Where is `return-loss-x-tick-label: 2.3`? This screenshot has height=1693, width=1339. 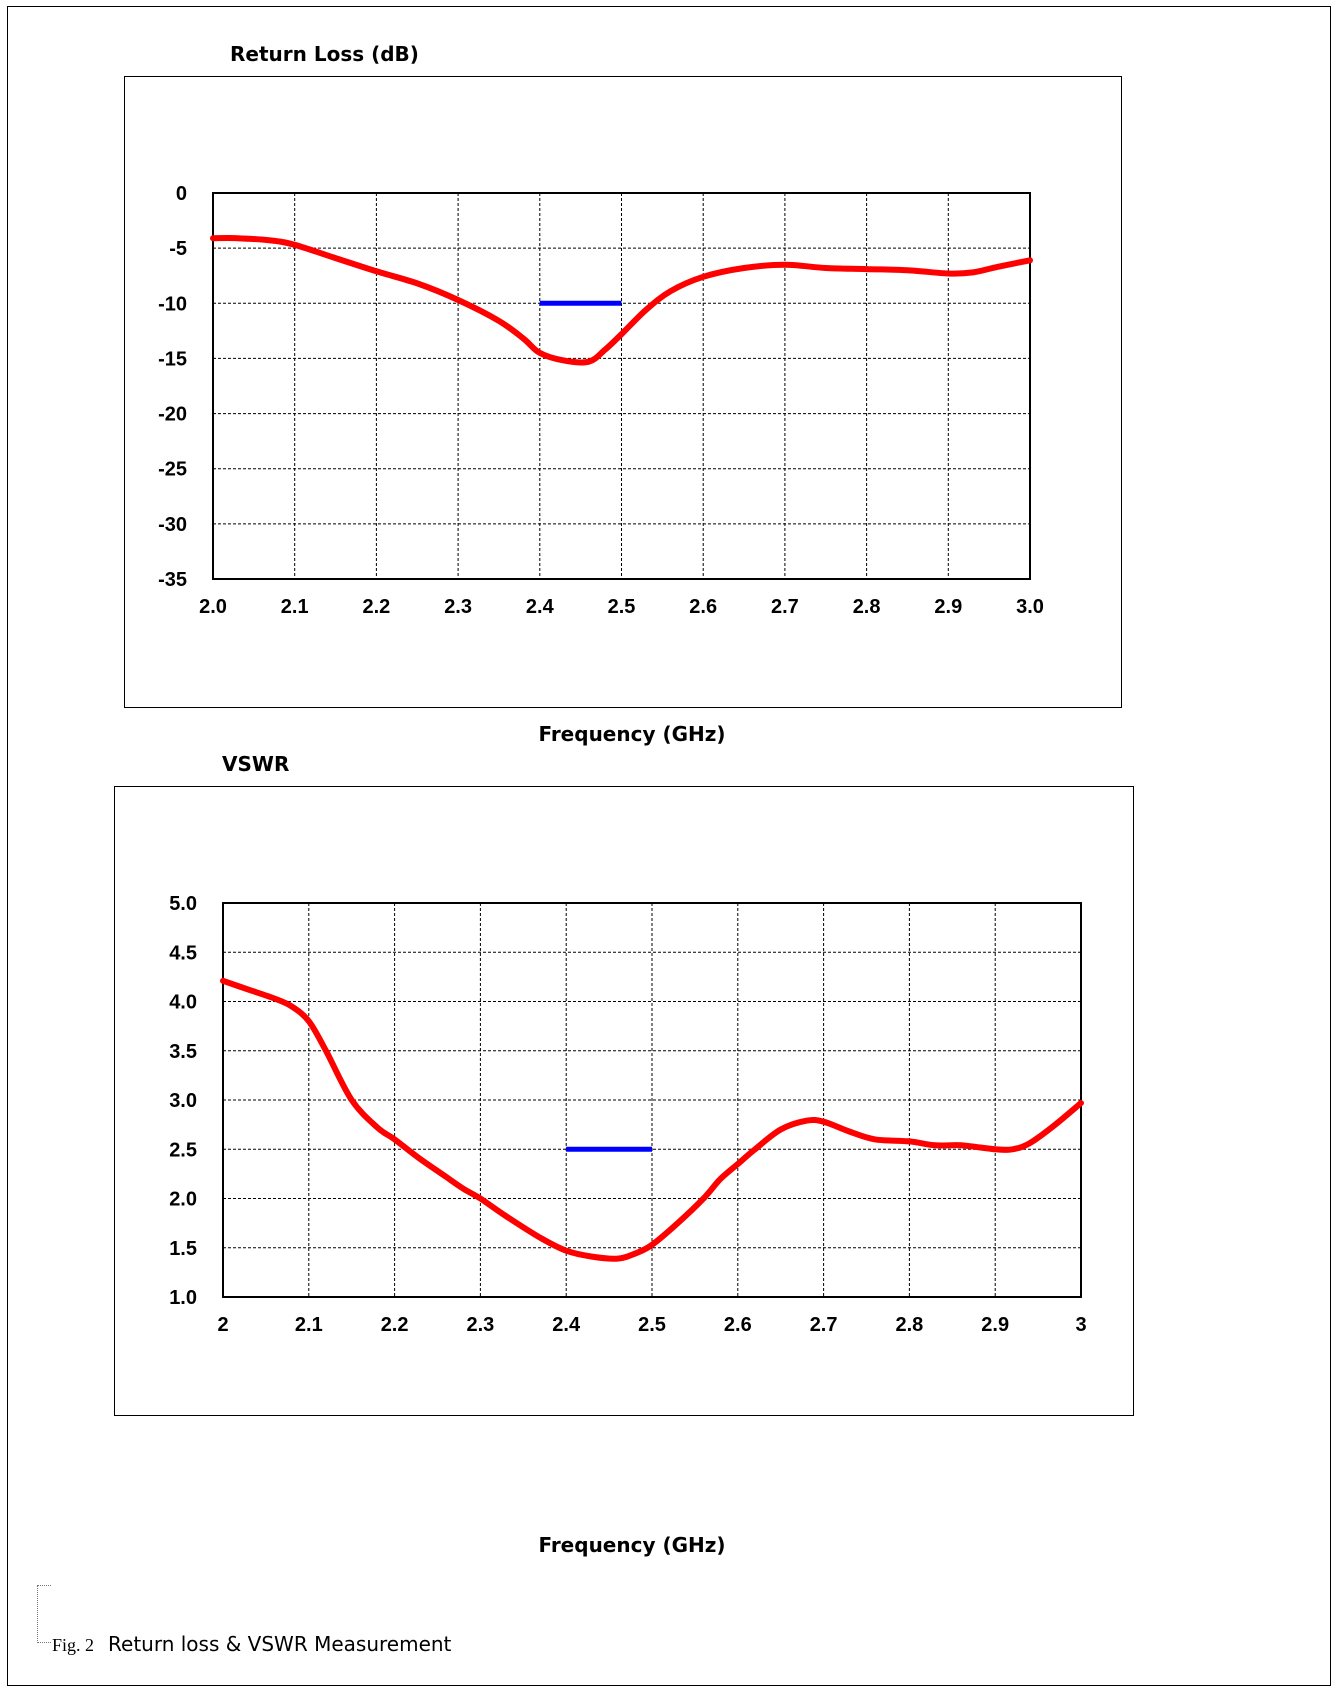 return-loss-x-tick-label: 2.3 is located at coordinates (458, 607).